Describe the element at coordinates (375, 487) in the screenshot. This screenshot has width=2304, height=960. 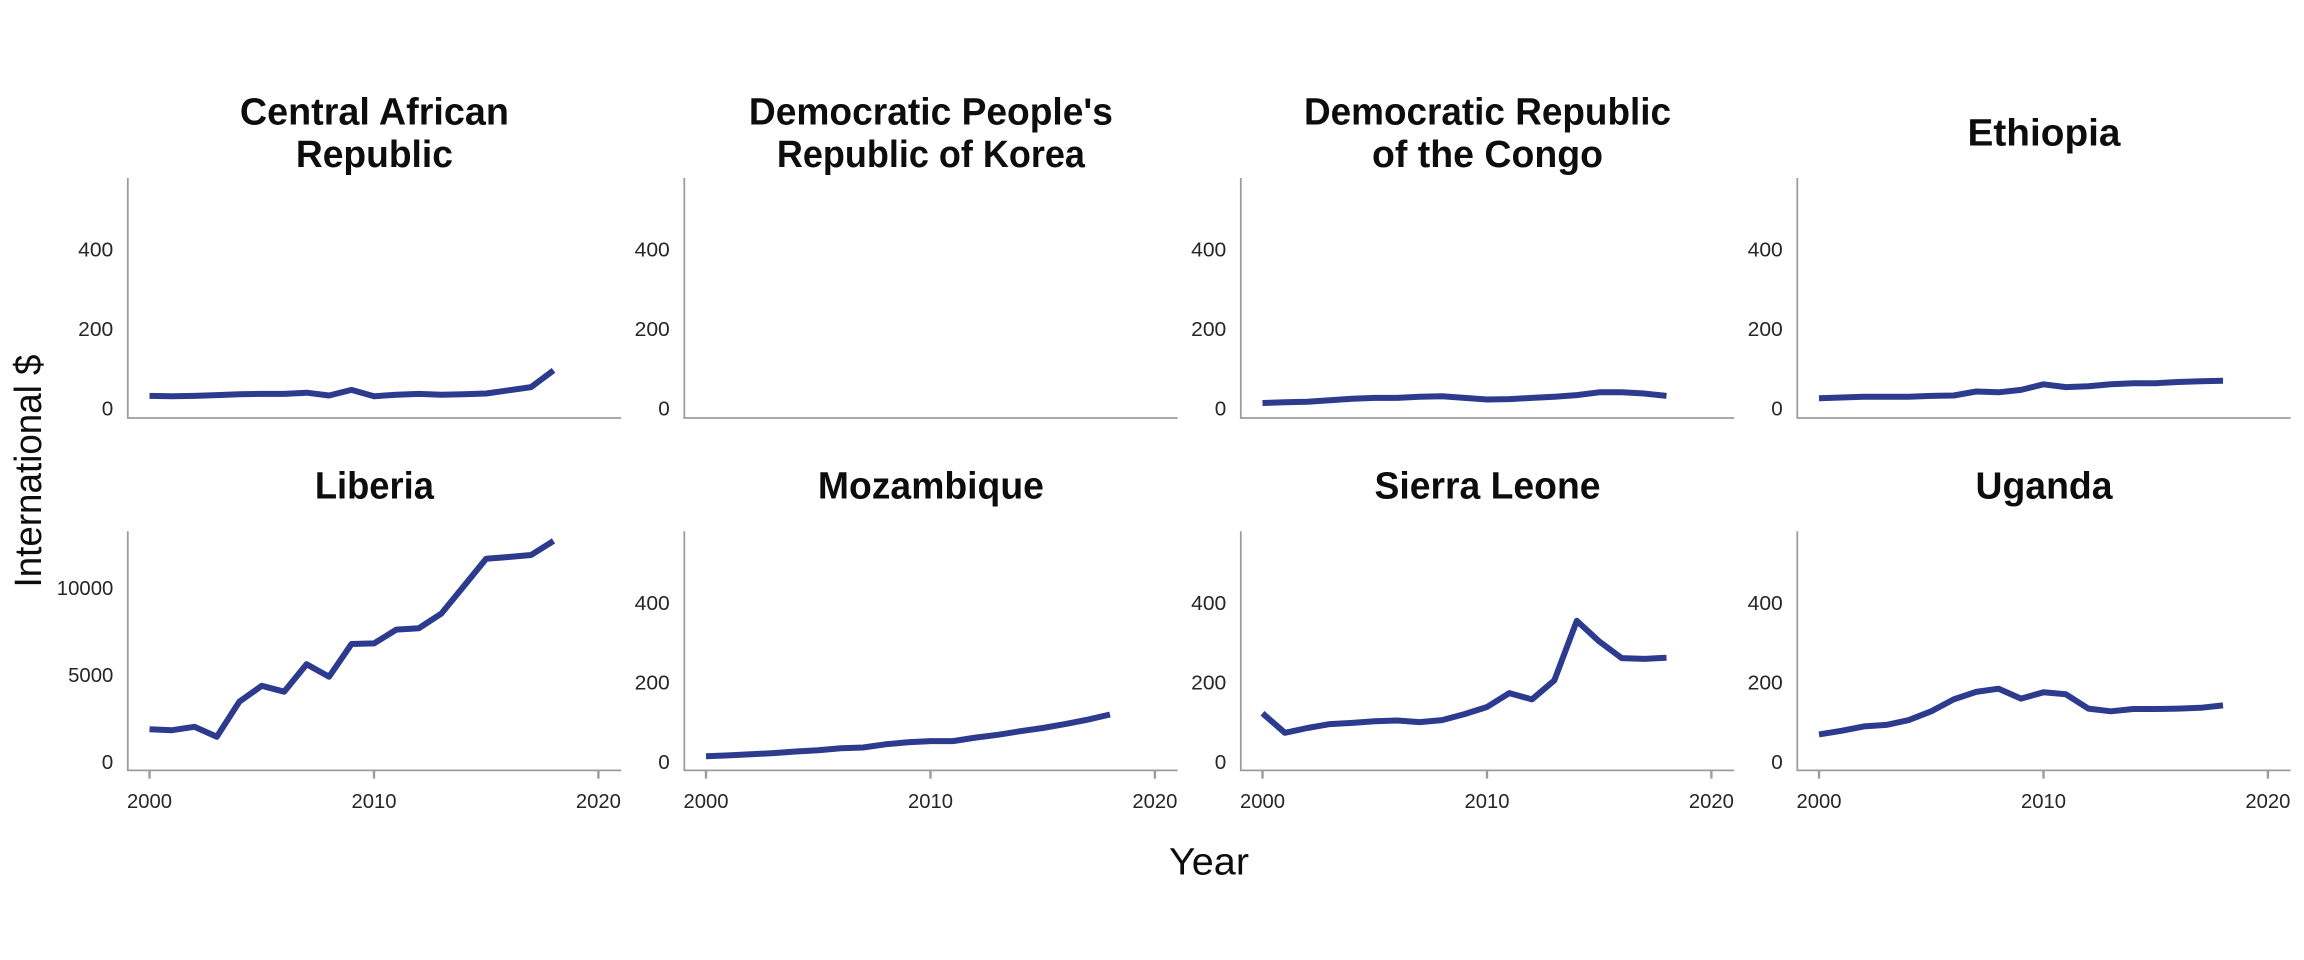
I see `svg-text: Liberia` at that location.